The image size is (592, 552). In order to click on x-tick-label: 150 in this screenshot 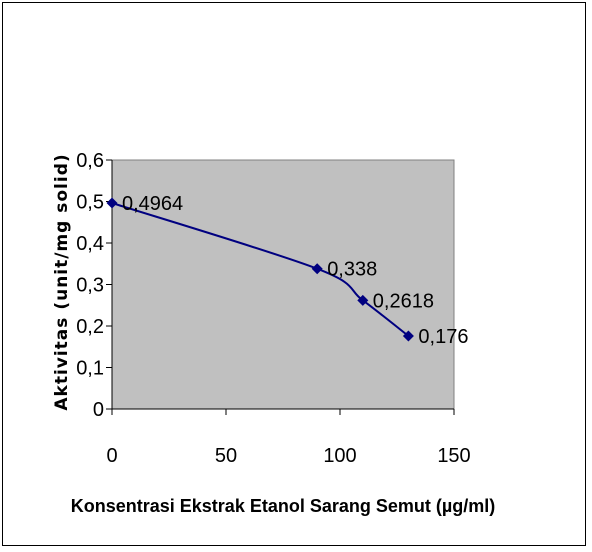, I will do `click(453, 456)`.